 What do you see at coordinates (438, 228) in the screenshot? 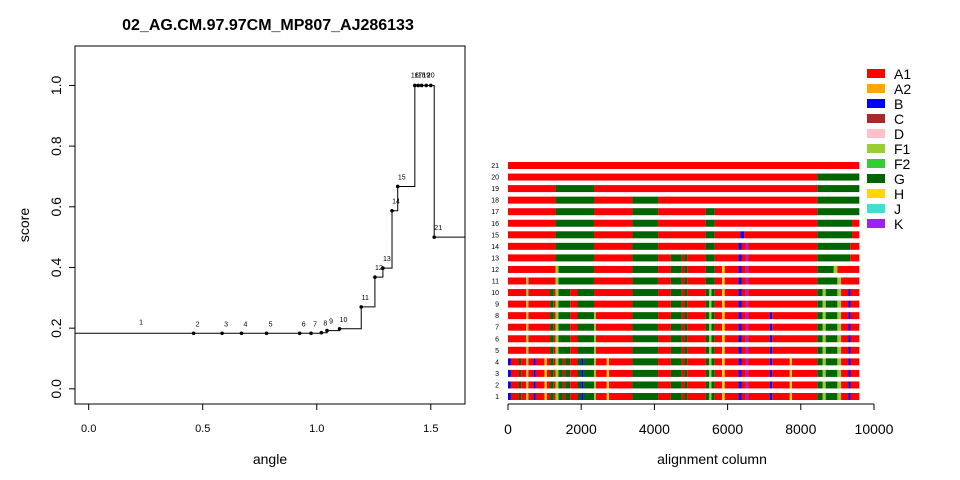
I see `point-label: 21` at bounding box center [438, 228].